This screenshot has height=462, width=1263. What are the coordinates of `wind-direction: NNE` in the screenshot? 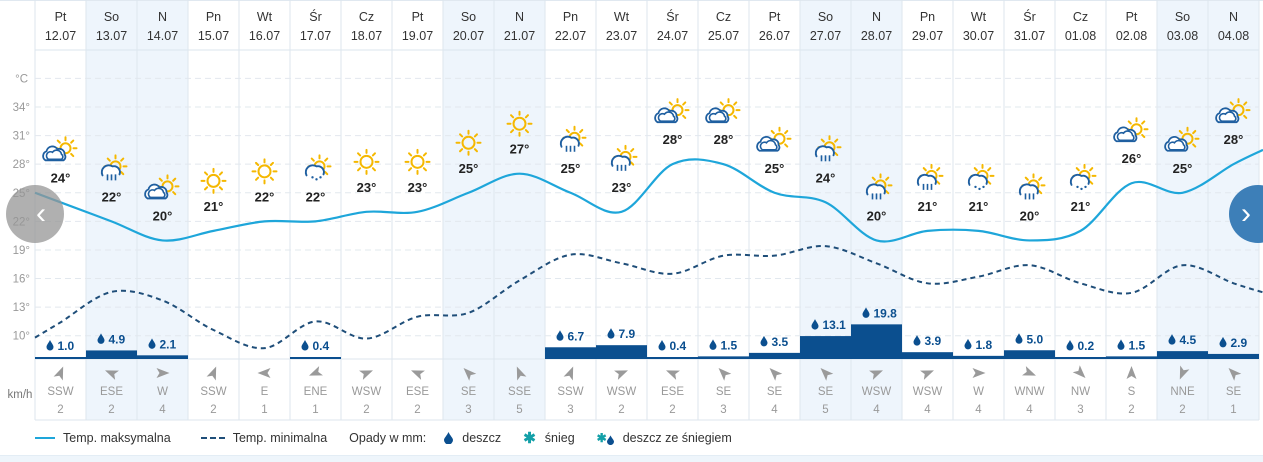 It's located at (1182, 392).